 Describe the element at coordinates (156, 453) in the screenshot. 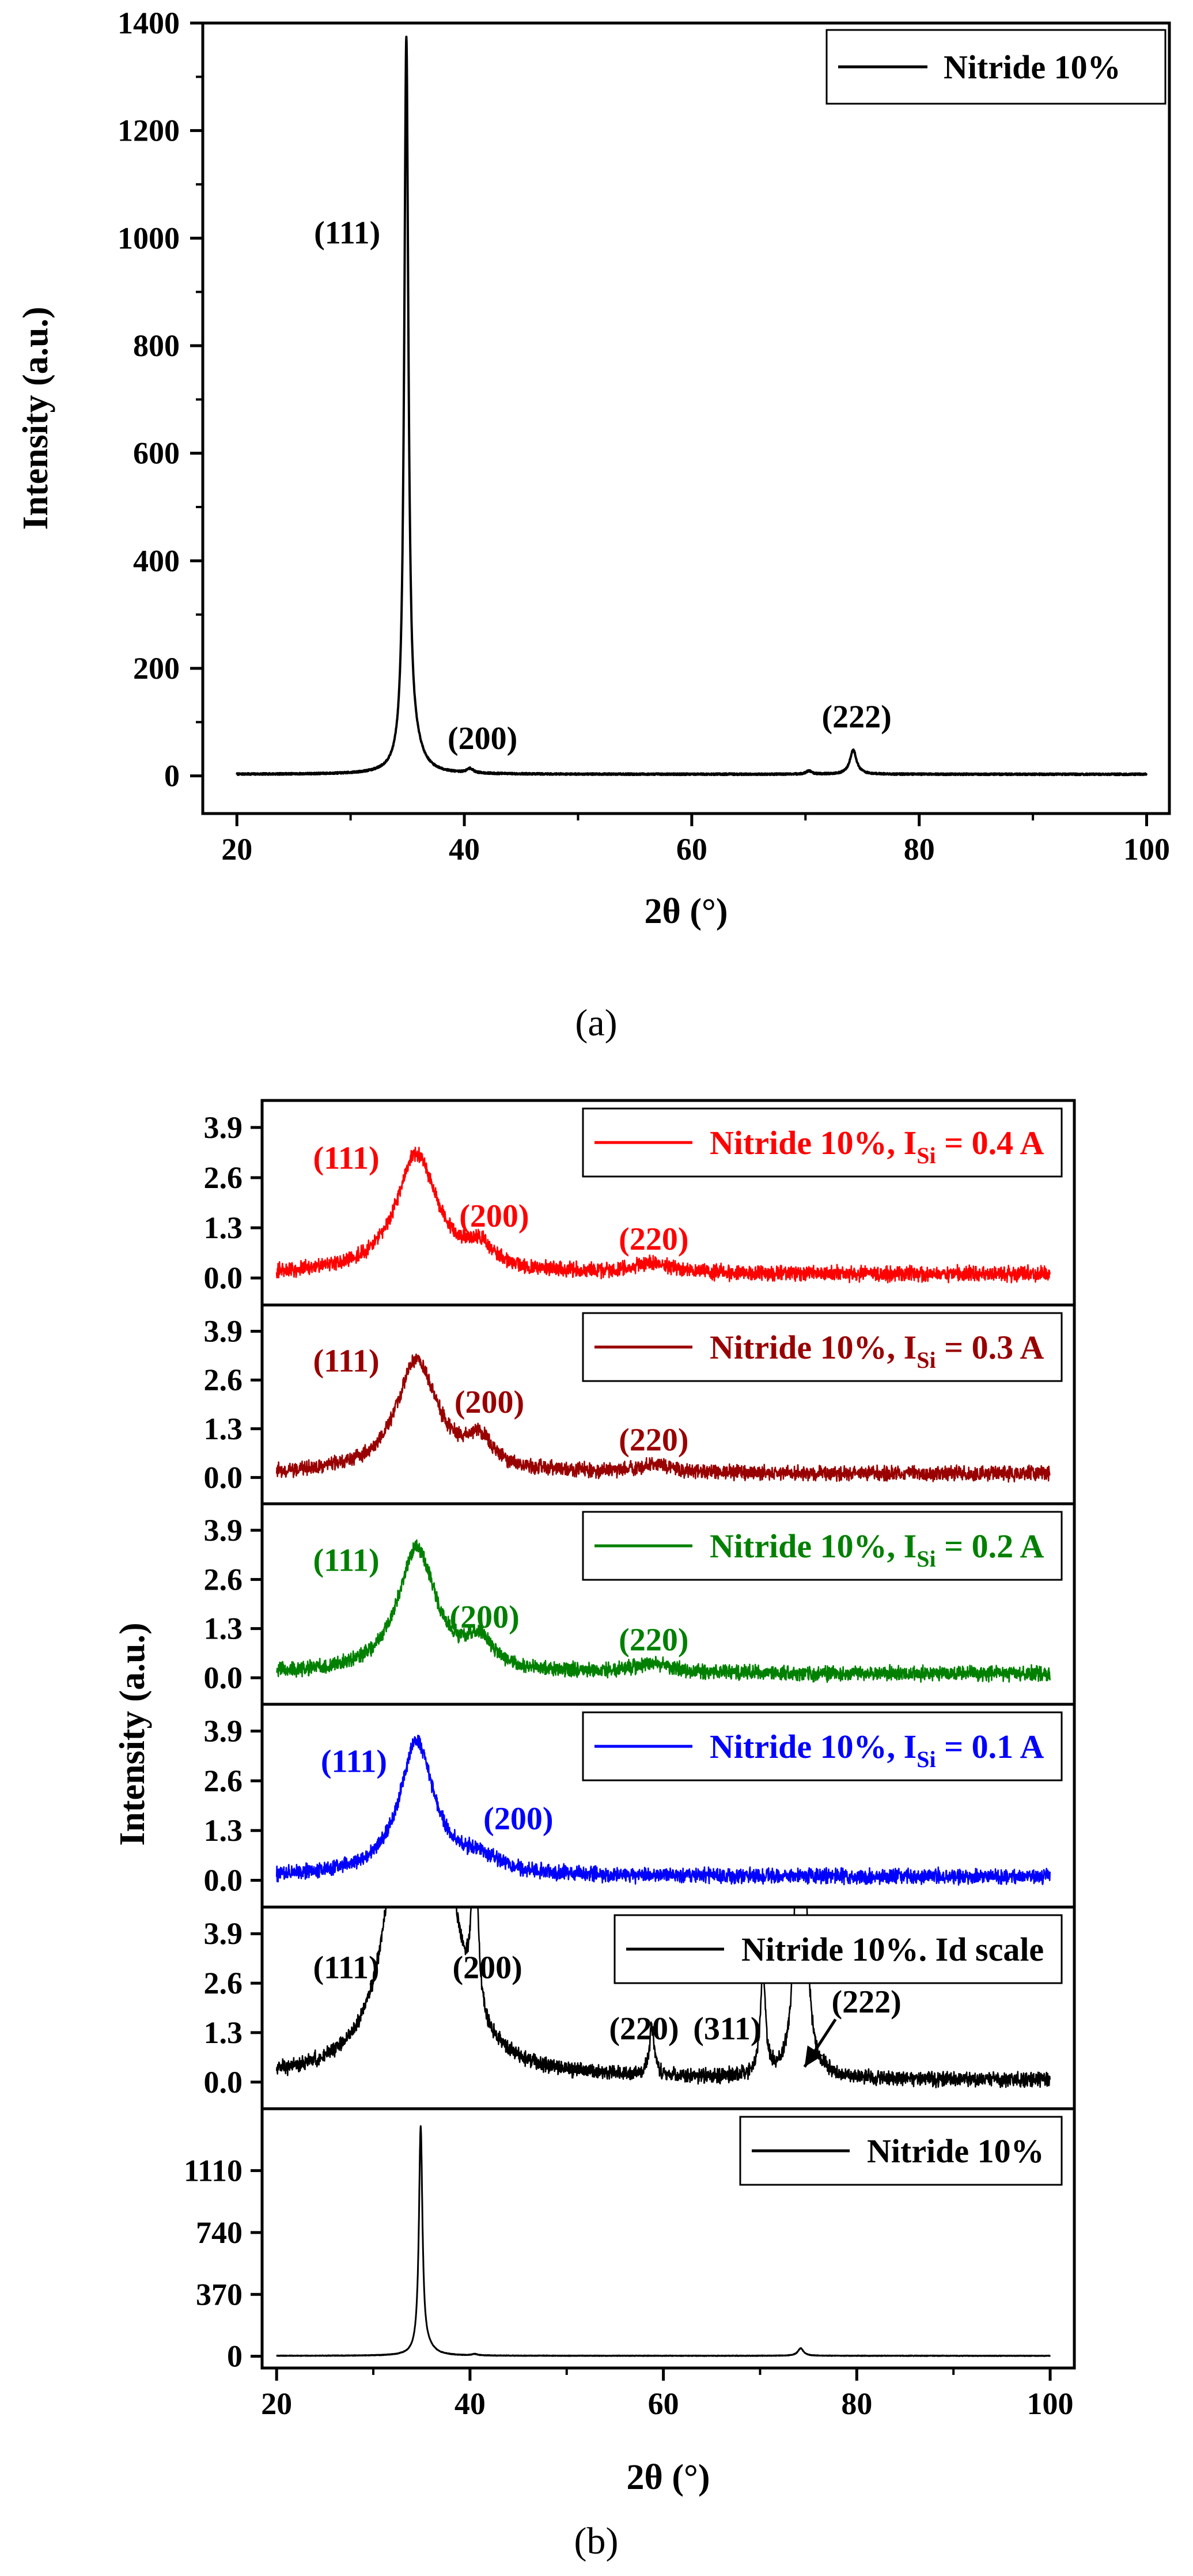

I see `y-tick-label: 600` at that location.